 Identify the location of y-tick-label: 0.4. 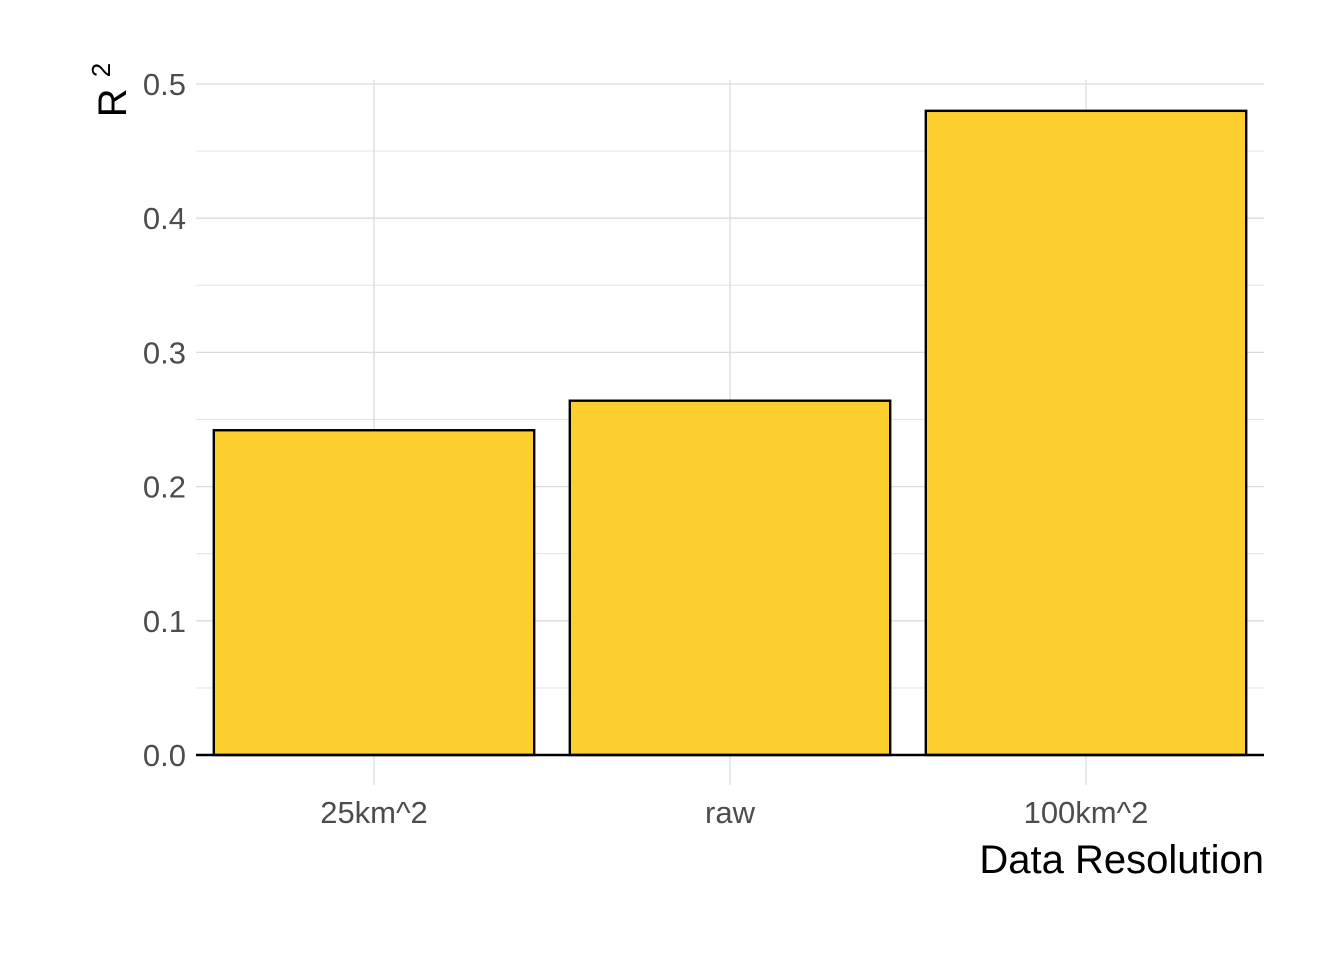
(164, 218).